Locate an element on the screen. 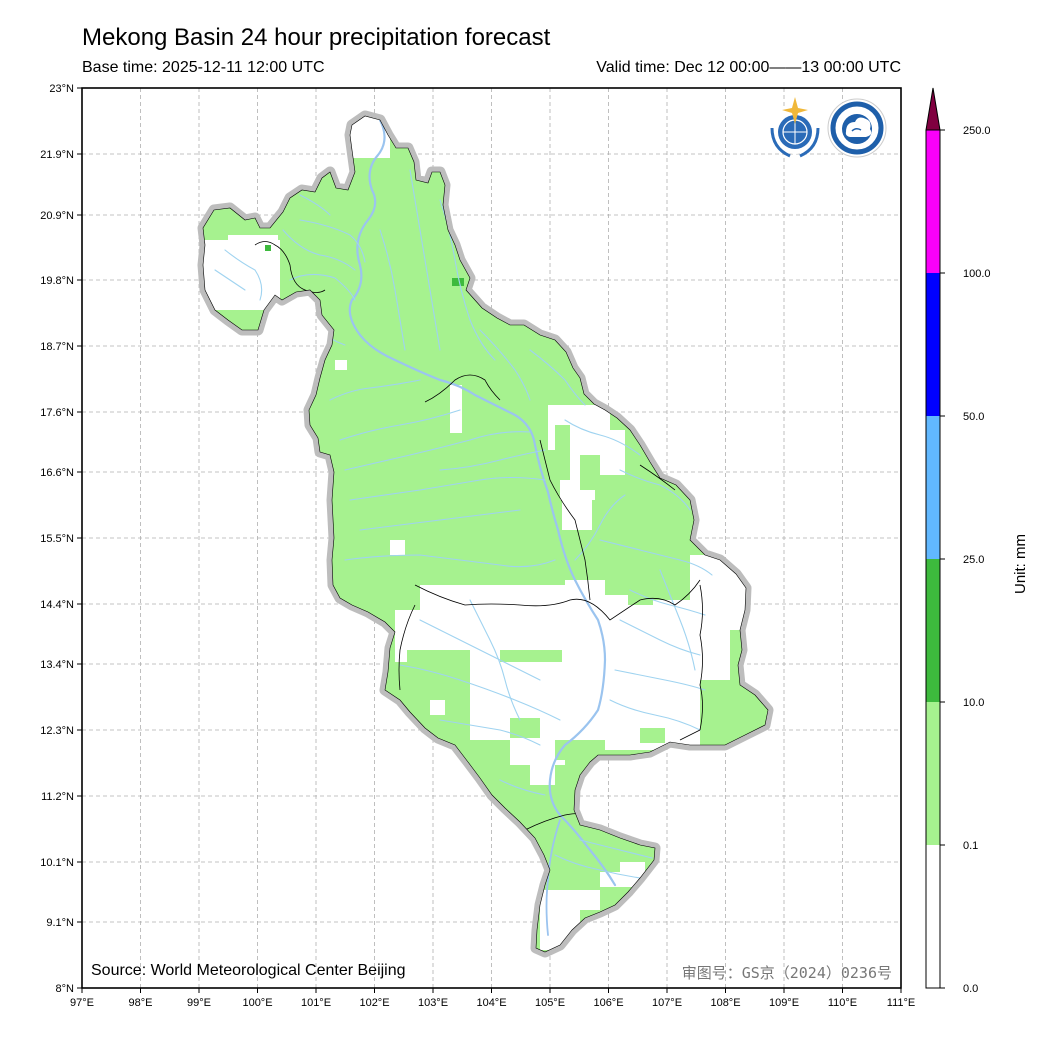  lon-tick-label: 100°E is located at coordinates (257, 1003).